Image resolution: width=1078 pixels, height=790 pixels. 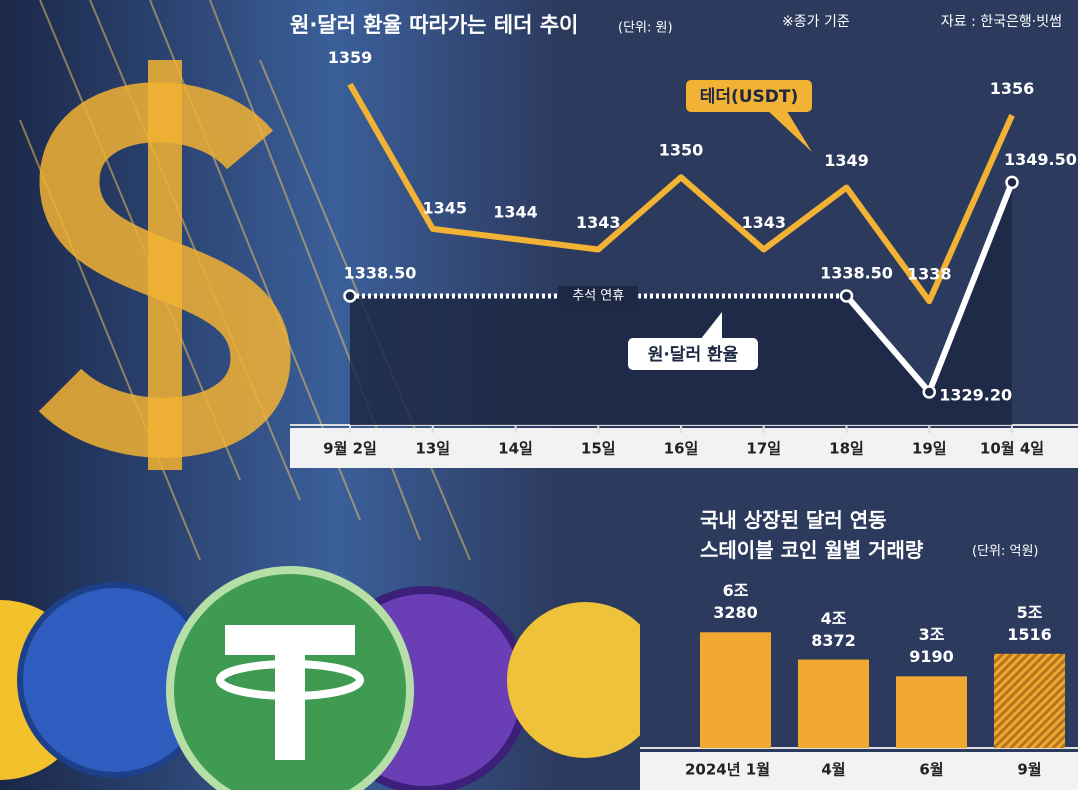 I want to click on x-tick-label: 9월 2일, so click(x=350, y=449).